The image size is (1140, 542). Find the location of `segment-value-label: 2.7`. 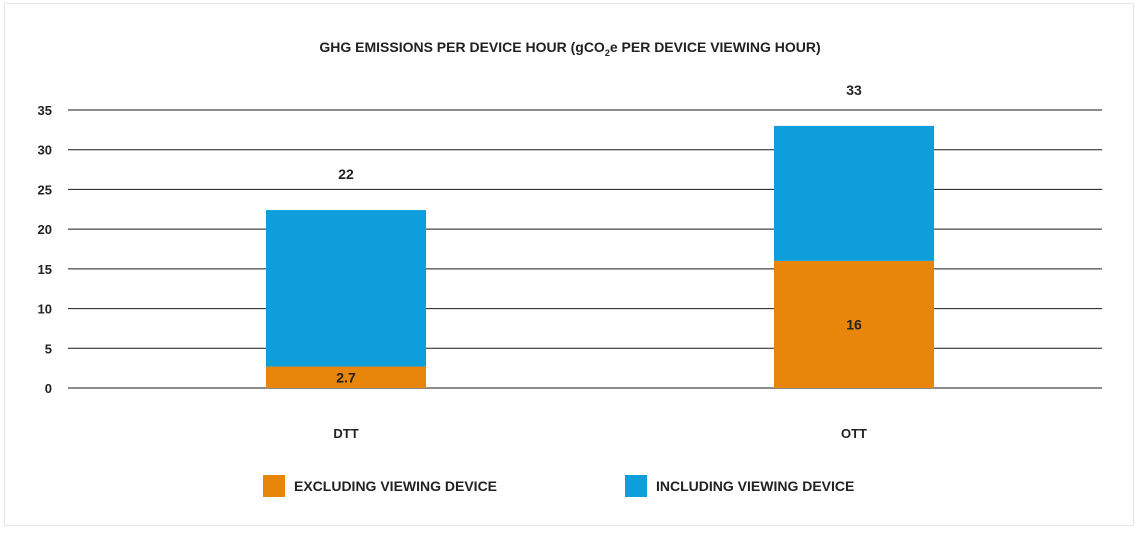

segment-value-label: 2.7 is located at coordinates (346, 377).